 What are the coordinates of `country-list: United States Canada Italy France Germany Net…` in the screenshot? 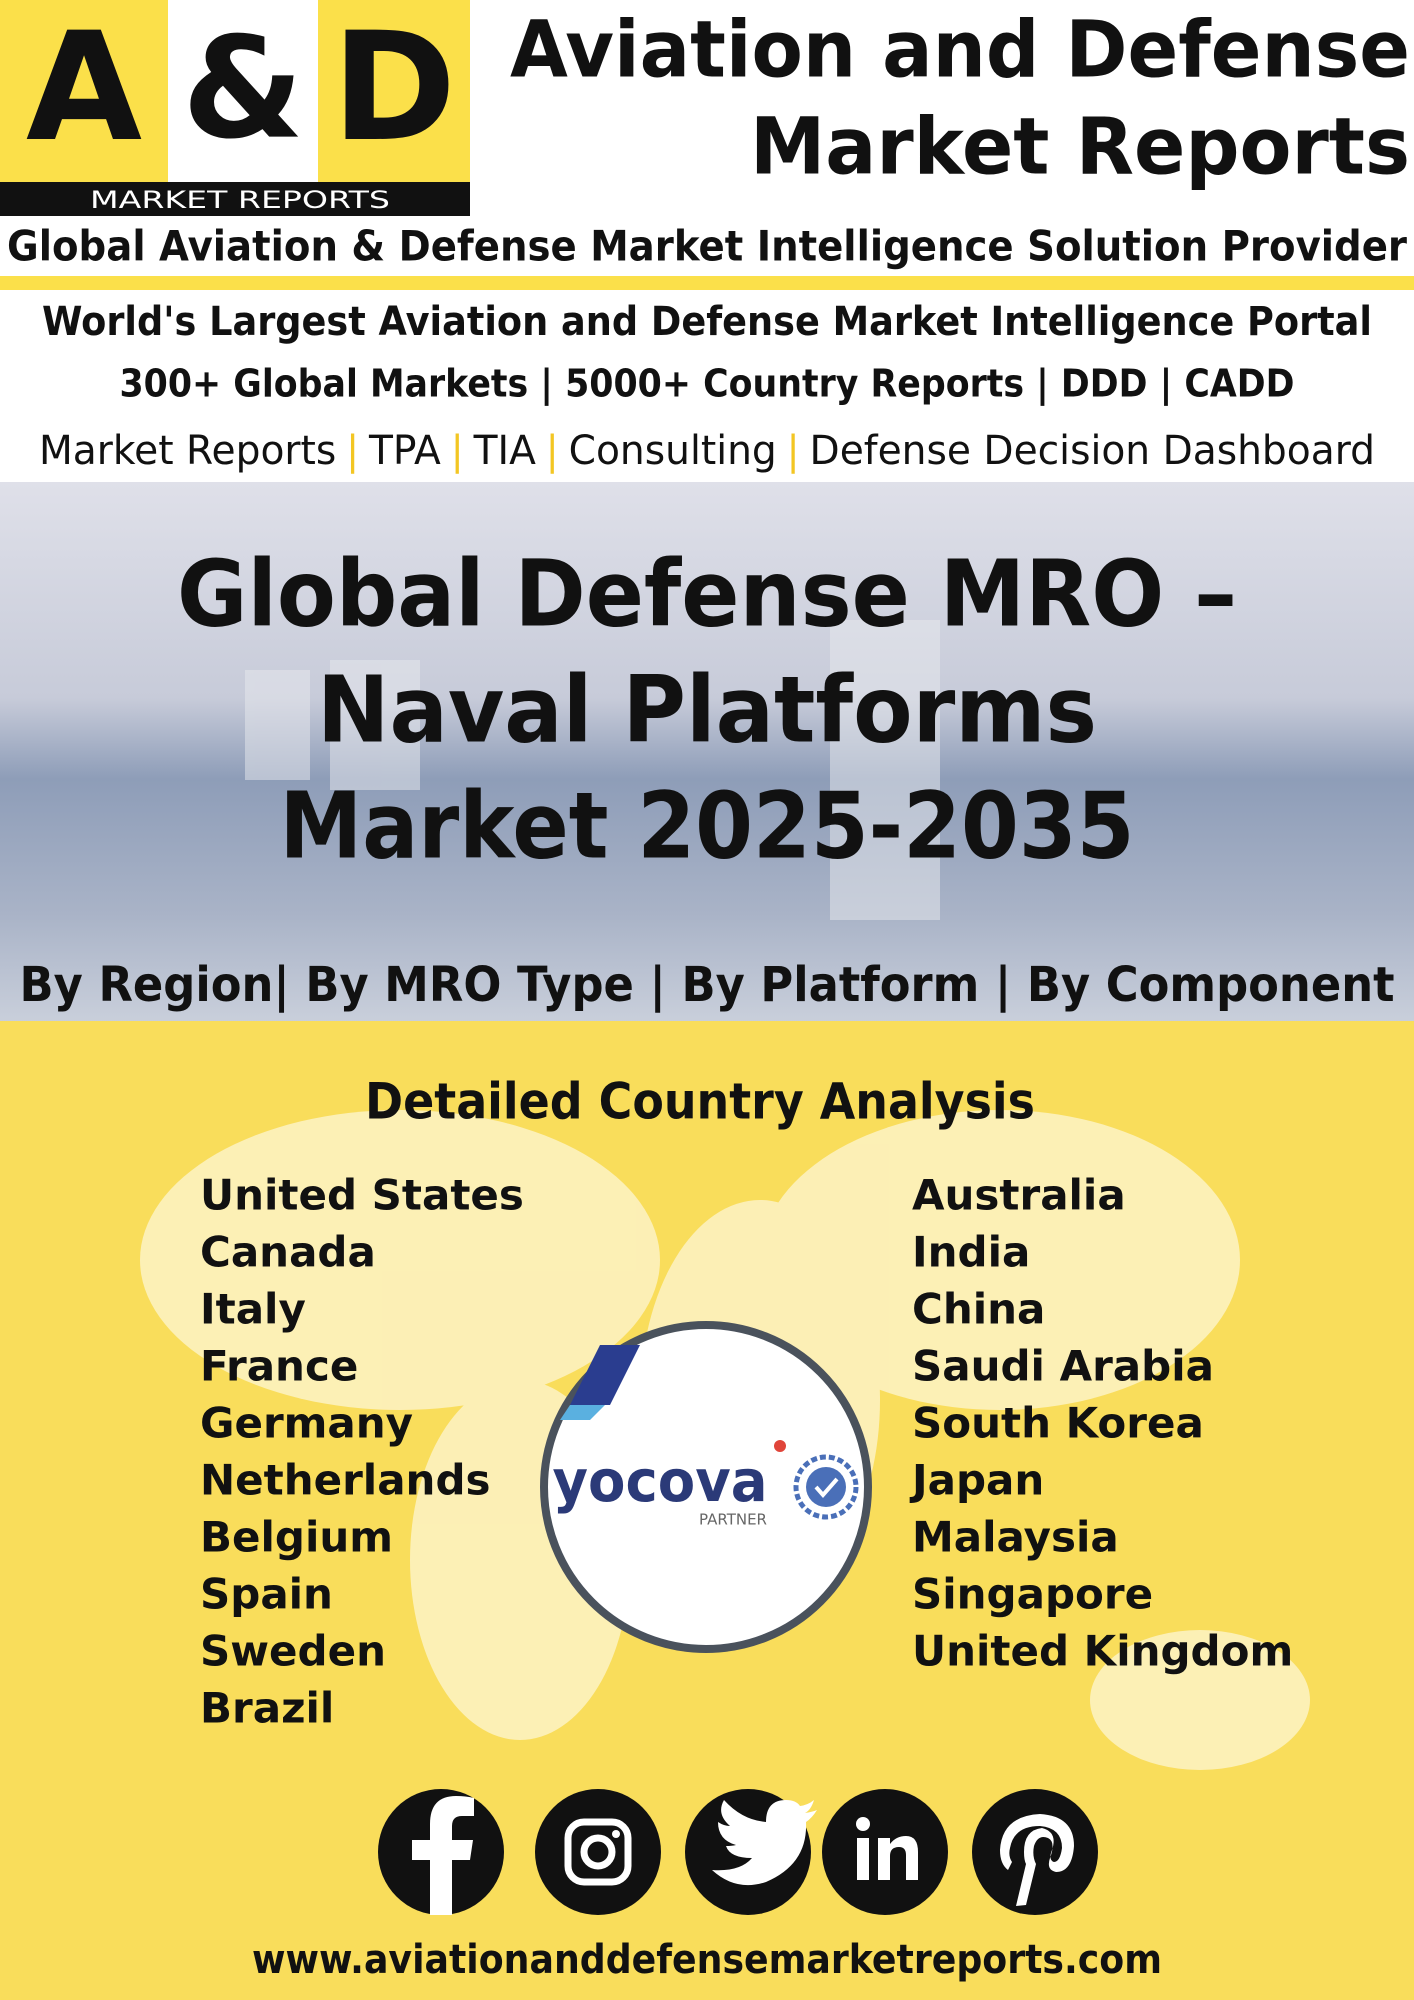 It's located at (362, 1452).